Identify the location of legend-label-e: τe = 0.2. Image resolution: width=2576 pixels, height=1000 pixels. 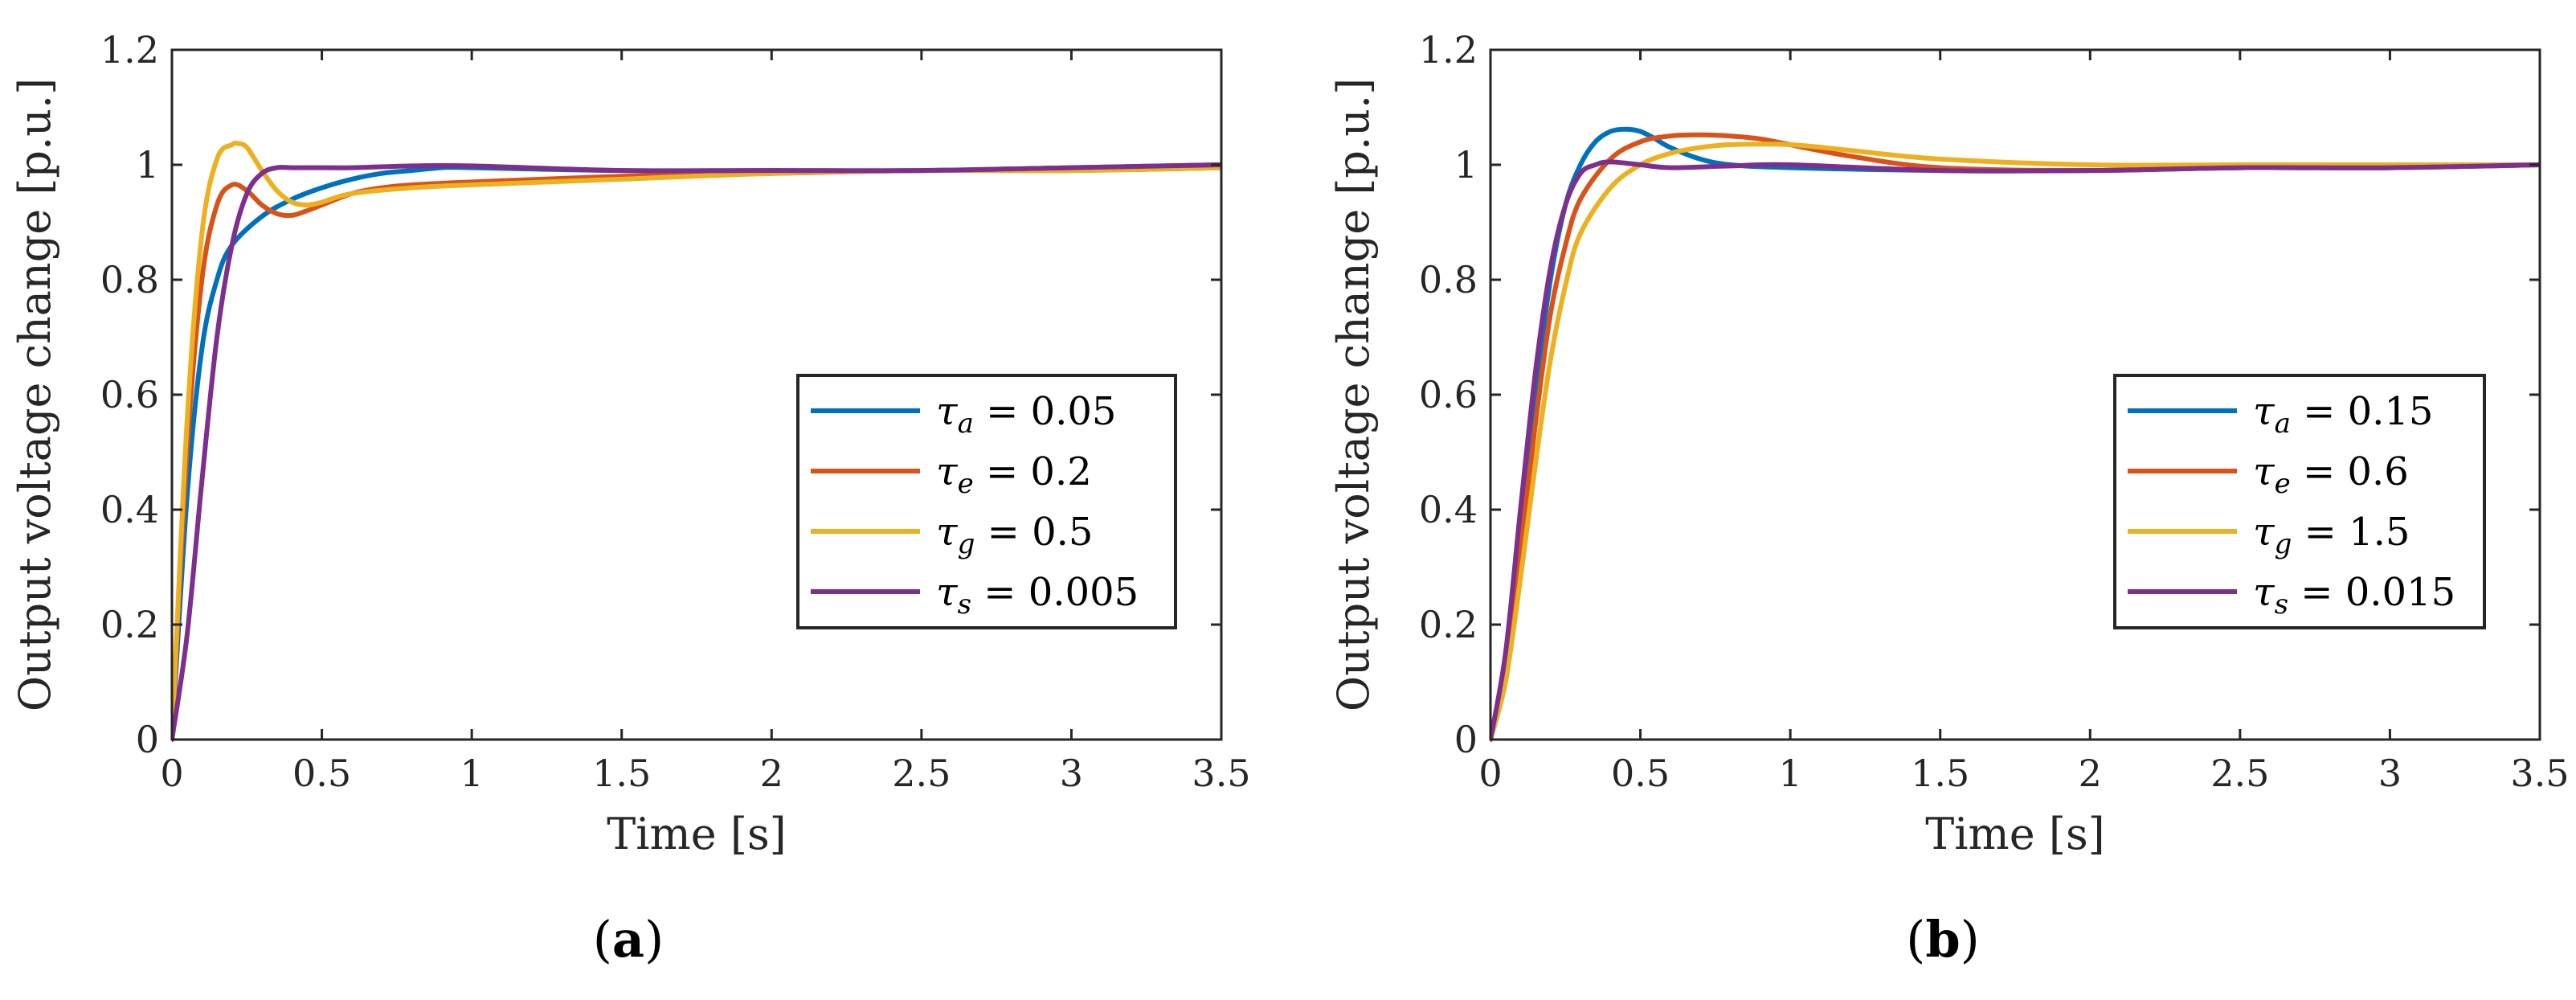
(1014, 474).